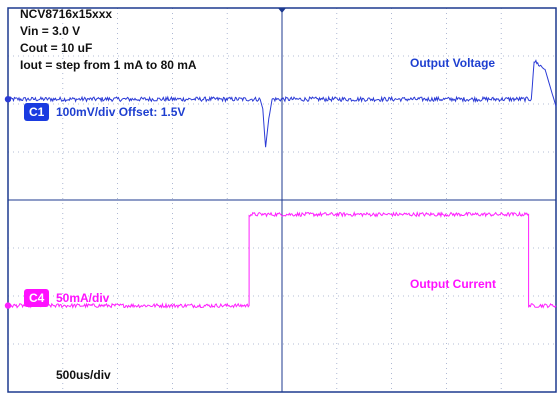 The image size is (560, 405). I want to click on device-name: NCV8716x15xxx, so click(66, 14).